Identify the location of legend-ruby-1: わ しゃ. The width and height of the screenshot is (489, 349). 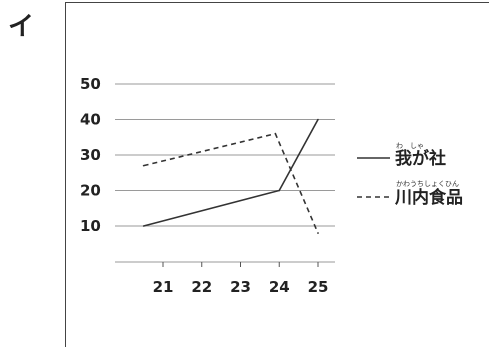
(410, 146).